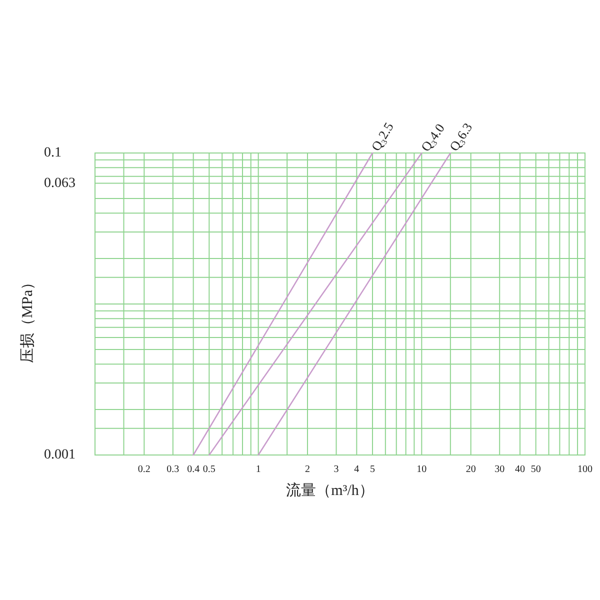  I want to click on x-tick-label: 0.5, so click(209, 469).